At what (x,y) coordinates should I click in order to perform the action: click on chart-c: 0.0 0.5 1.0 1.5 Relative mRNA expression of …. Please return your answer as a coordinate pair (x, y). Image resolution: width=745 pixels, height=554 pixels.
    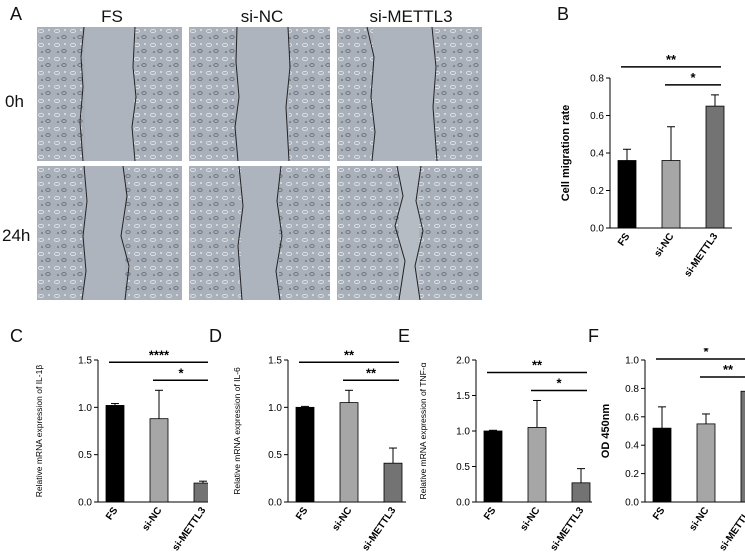
    Looking at the image, I should click on (121, 450).